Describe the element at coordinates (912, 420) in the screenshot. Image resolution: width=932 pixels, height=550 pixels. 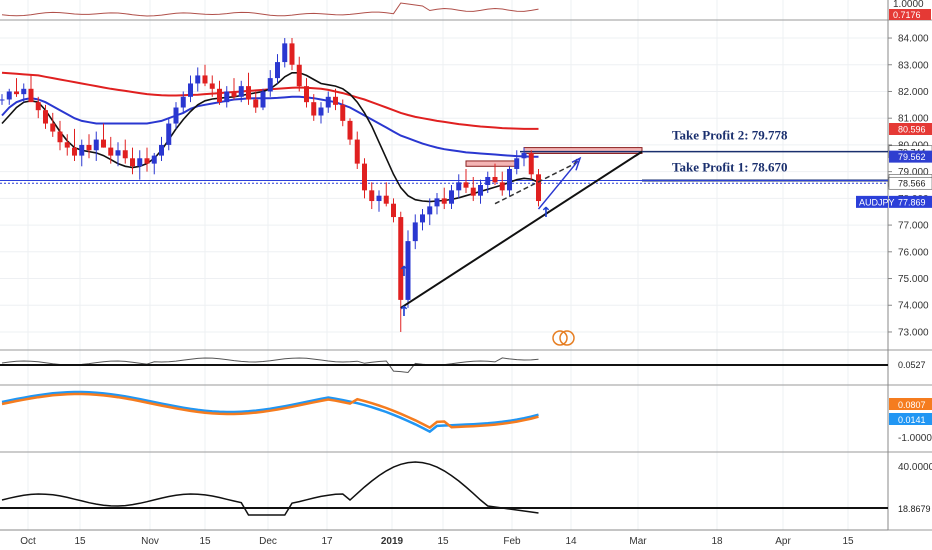
I see `macd-label-1: 0.0141` at that location.